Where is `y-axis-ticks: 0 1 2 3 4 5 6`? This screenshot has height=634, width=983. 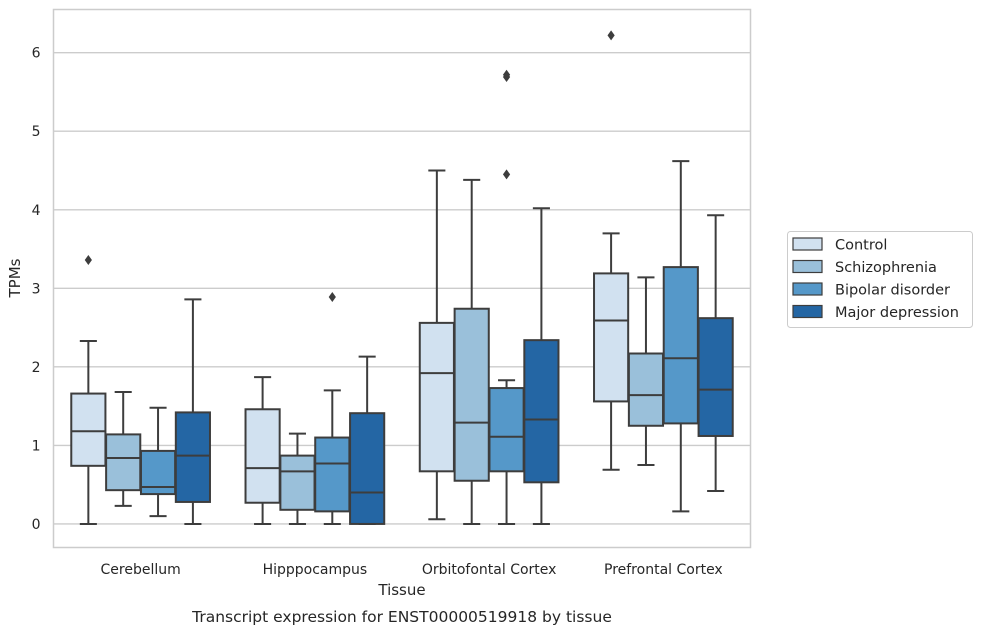 y-axis-ticks: 0 1 2 3 4 5 6 is located at coordinates (36, 289).